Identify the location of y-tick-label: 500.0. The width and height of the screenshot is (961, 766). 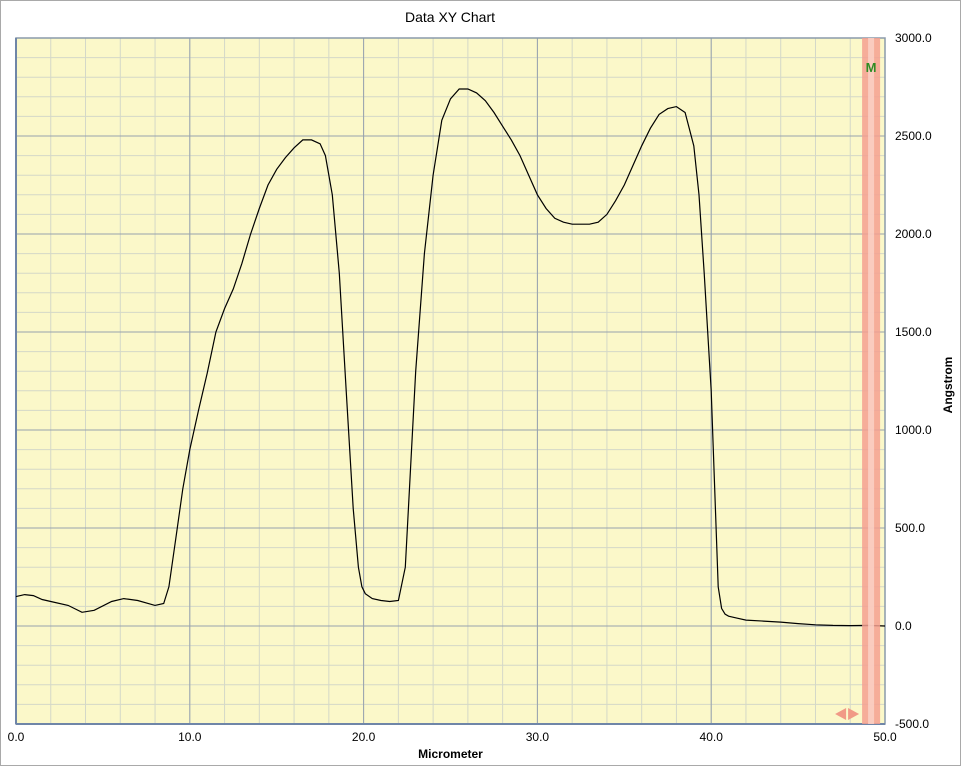
(910, 528).